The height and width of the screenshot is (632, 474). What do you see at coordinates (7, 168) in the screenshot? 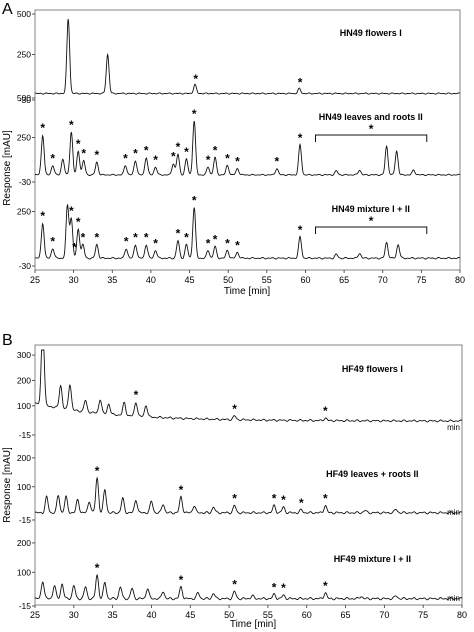
I see `panel-a-ylabel: Response [mAU]` at bounding box center [7, 168].